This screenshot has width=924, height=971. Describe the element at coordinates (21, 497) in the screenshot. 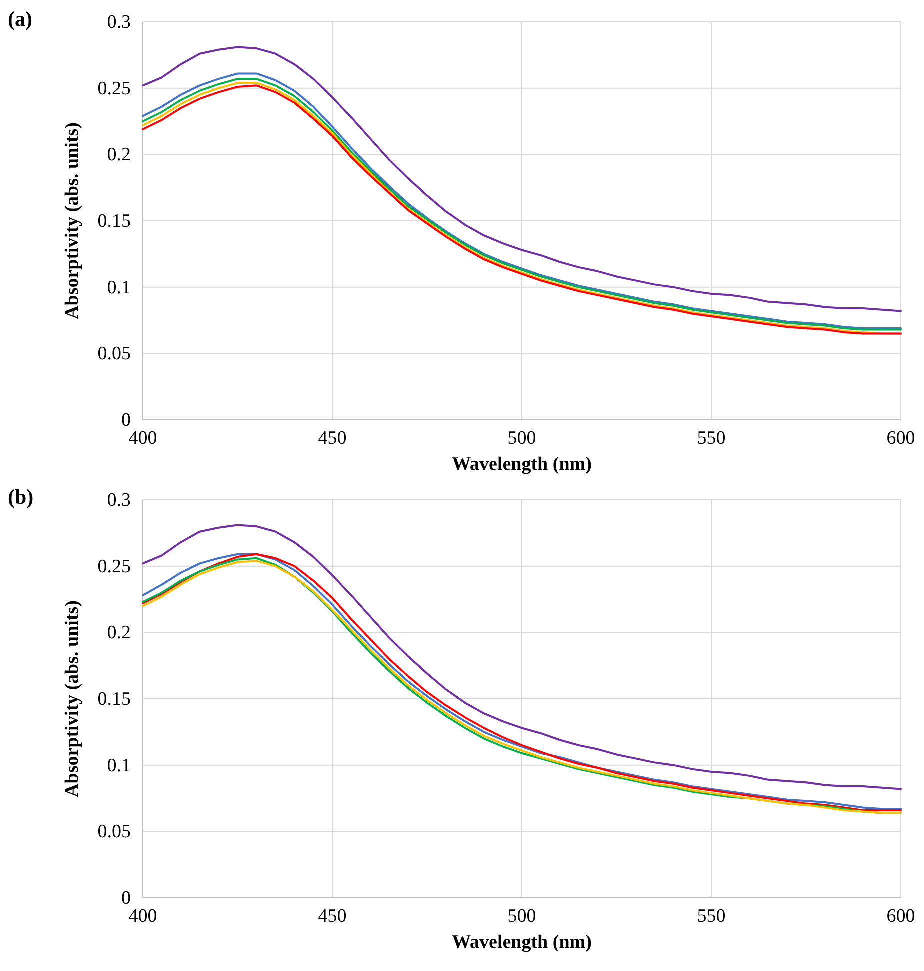

I see `chart-title: (b)` at that location.